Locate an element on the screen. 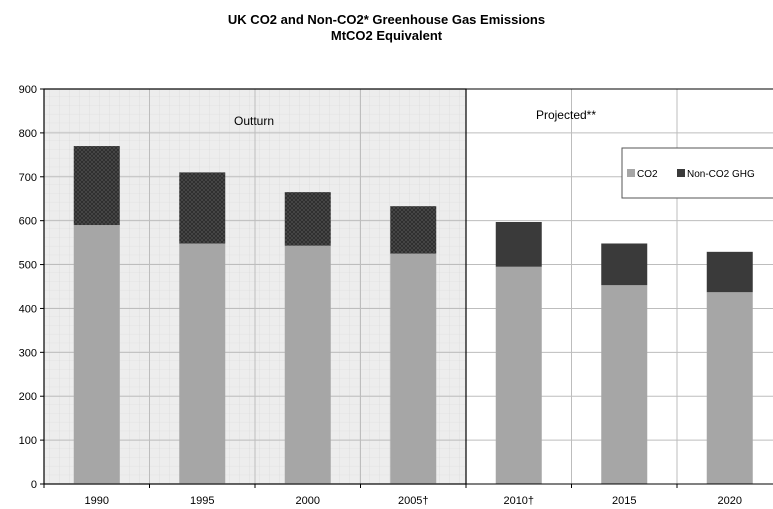 This screenshot has width=773, height=509. y-tick-label: 200 is located at coordinates (28, 397).